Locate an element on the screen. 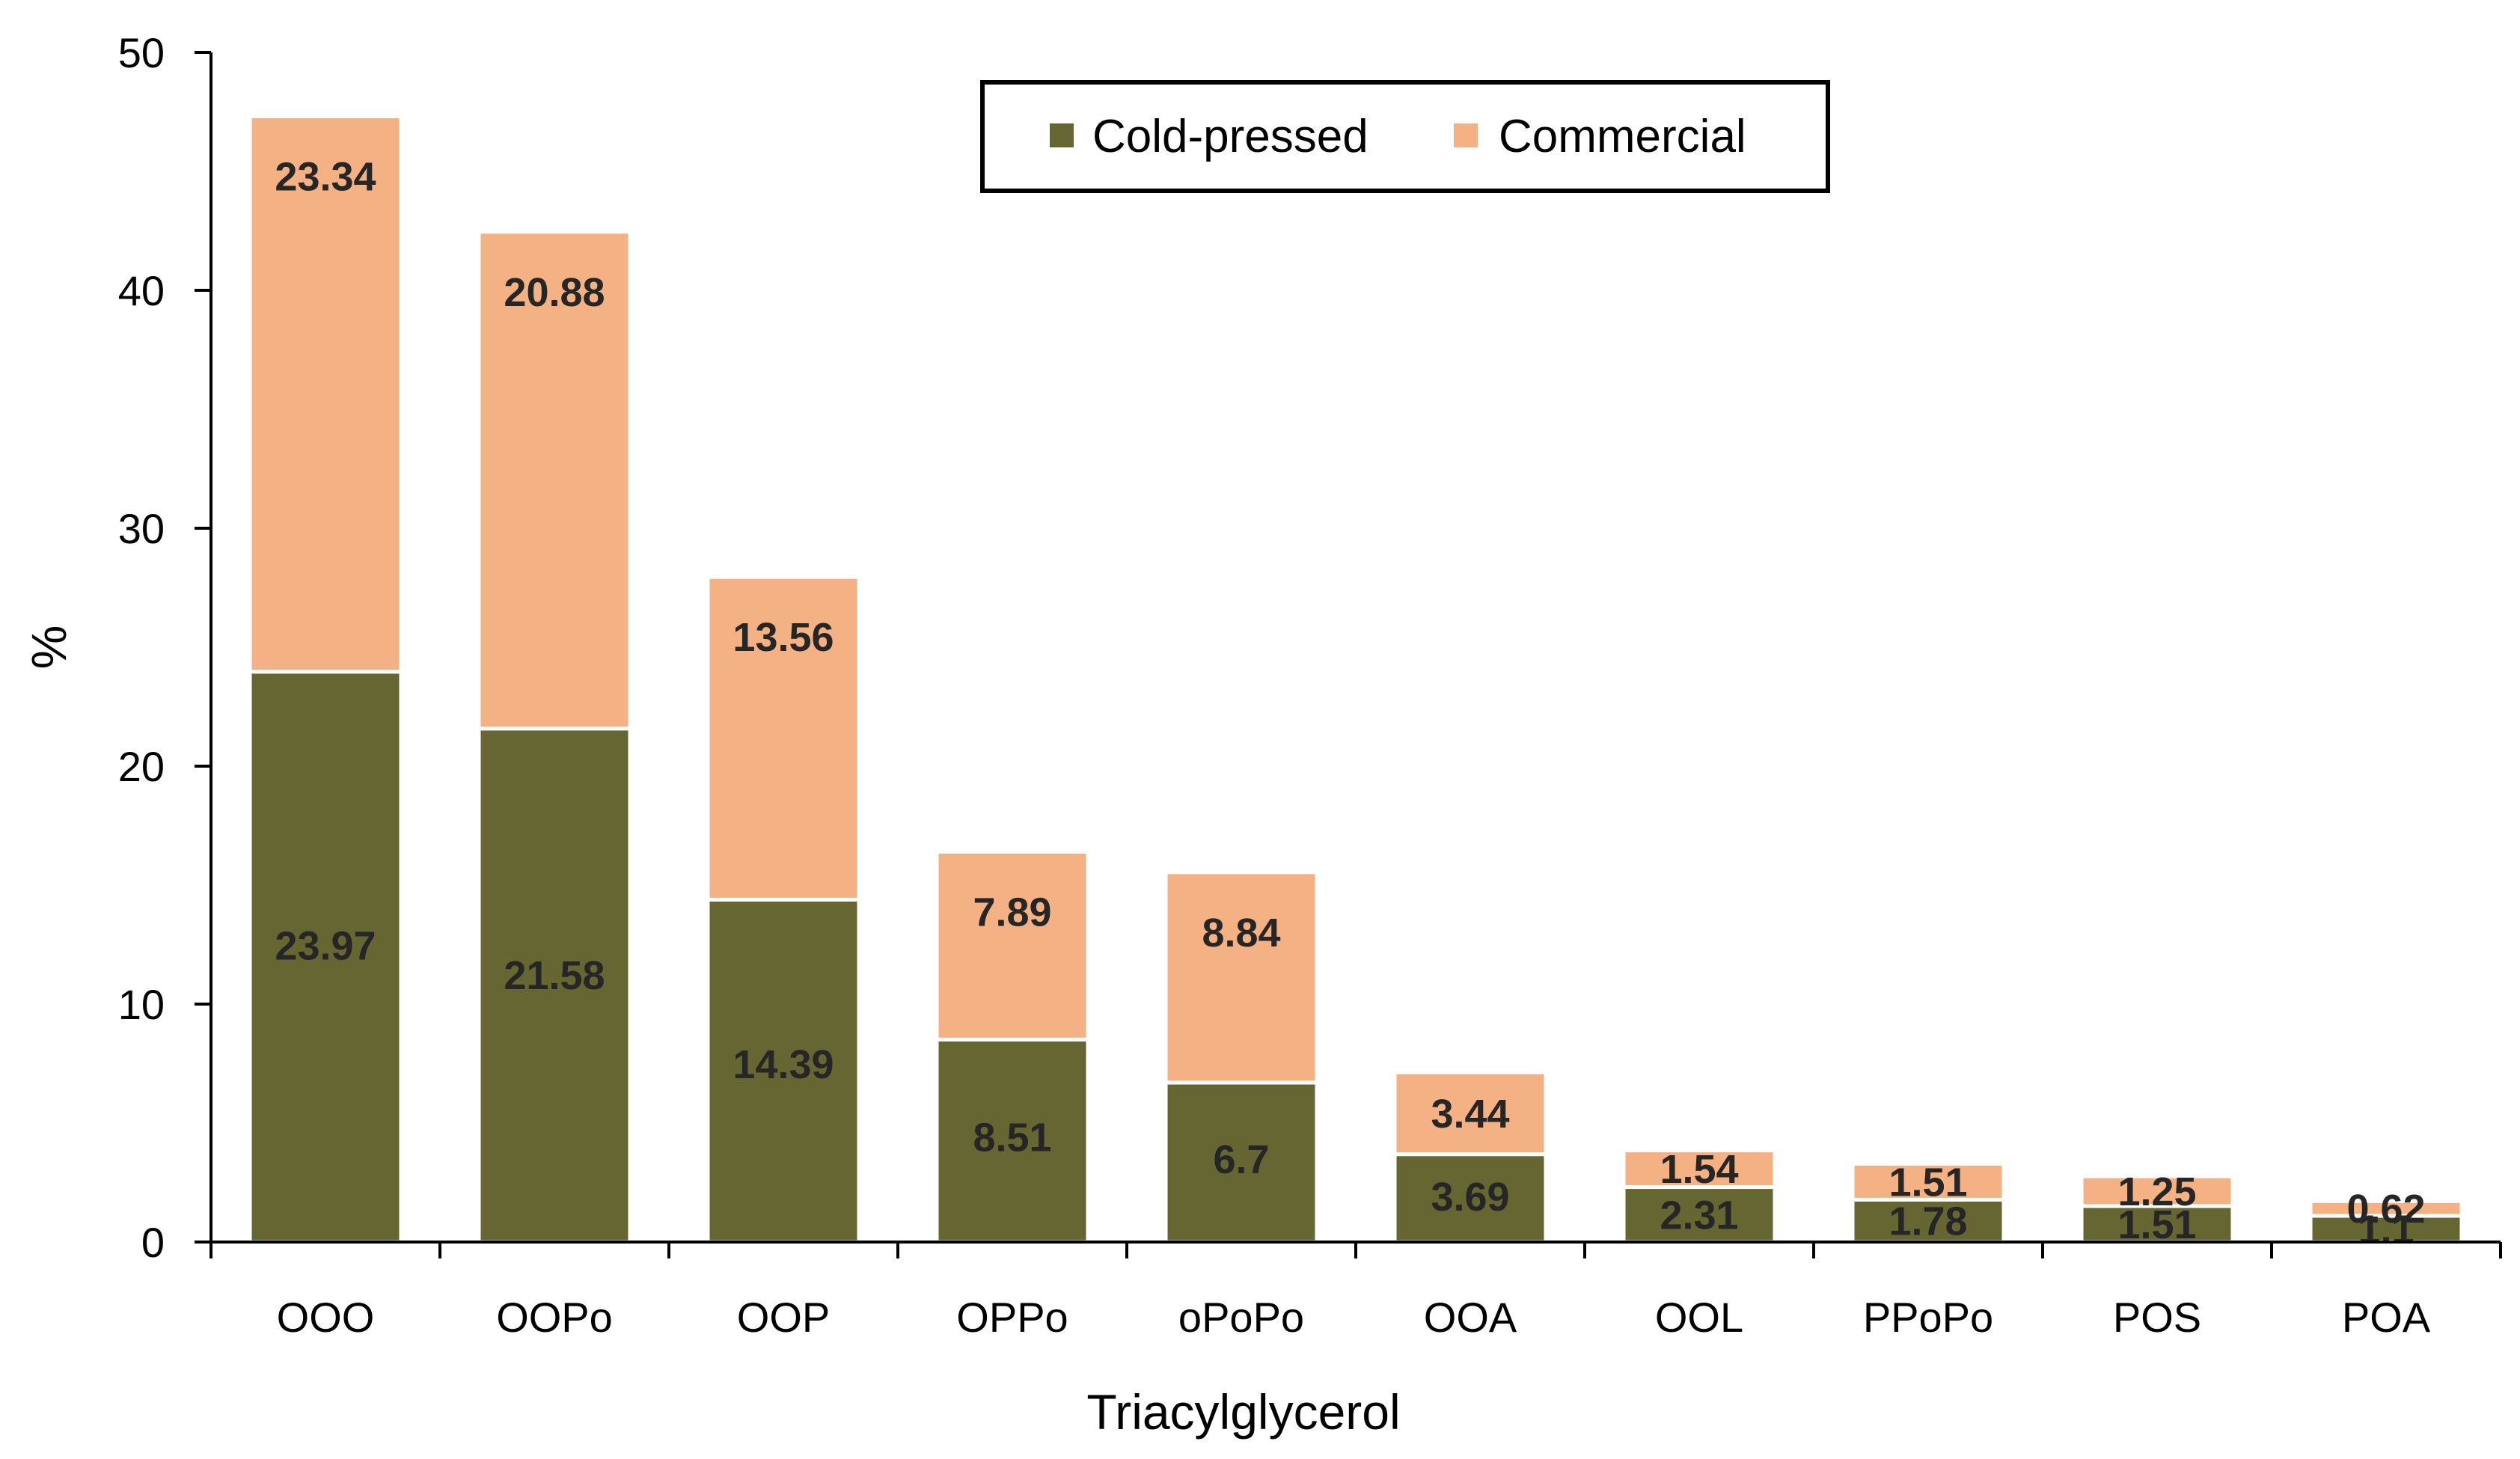  data-label: 1.54 is located at coordinates (1699, 1169).